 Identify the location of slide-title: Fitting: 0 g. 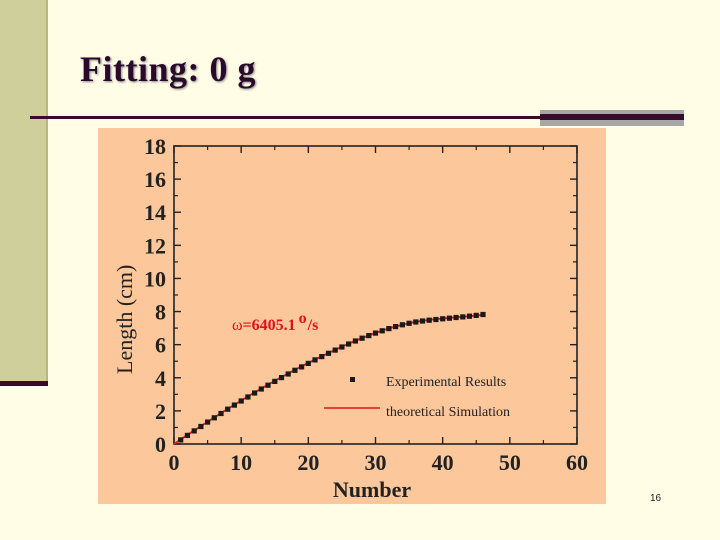
(168, 69).